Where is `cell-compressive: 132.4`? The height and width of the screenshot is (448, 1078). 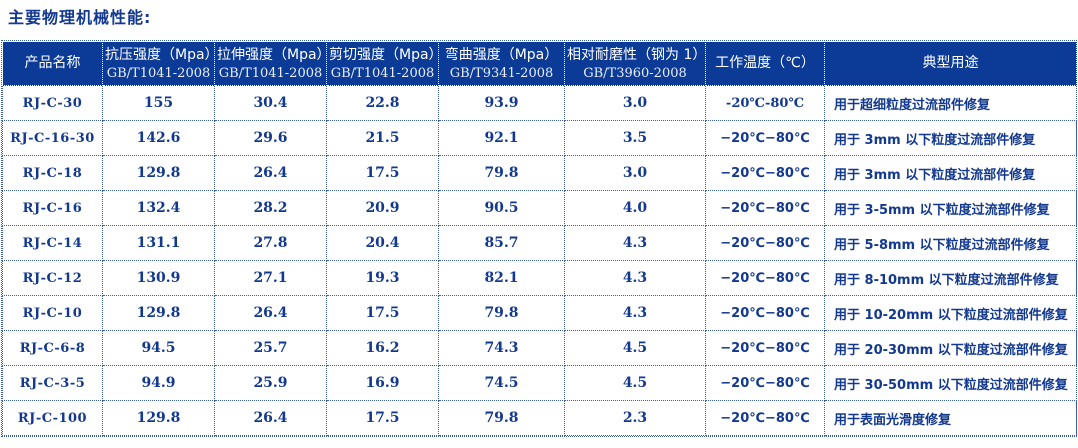 cell-compressive: 132.4 is located at coordinates (158, 208).